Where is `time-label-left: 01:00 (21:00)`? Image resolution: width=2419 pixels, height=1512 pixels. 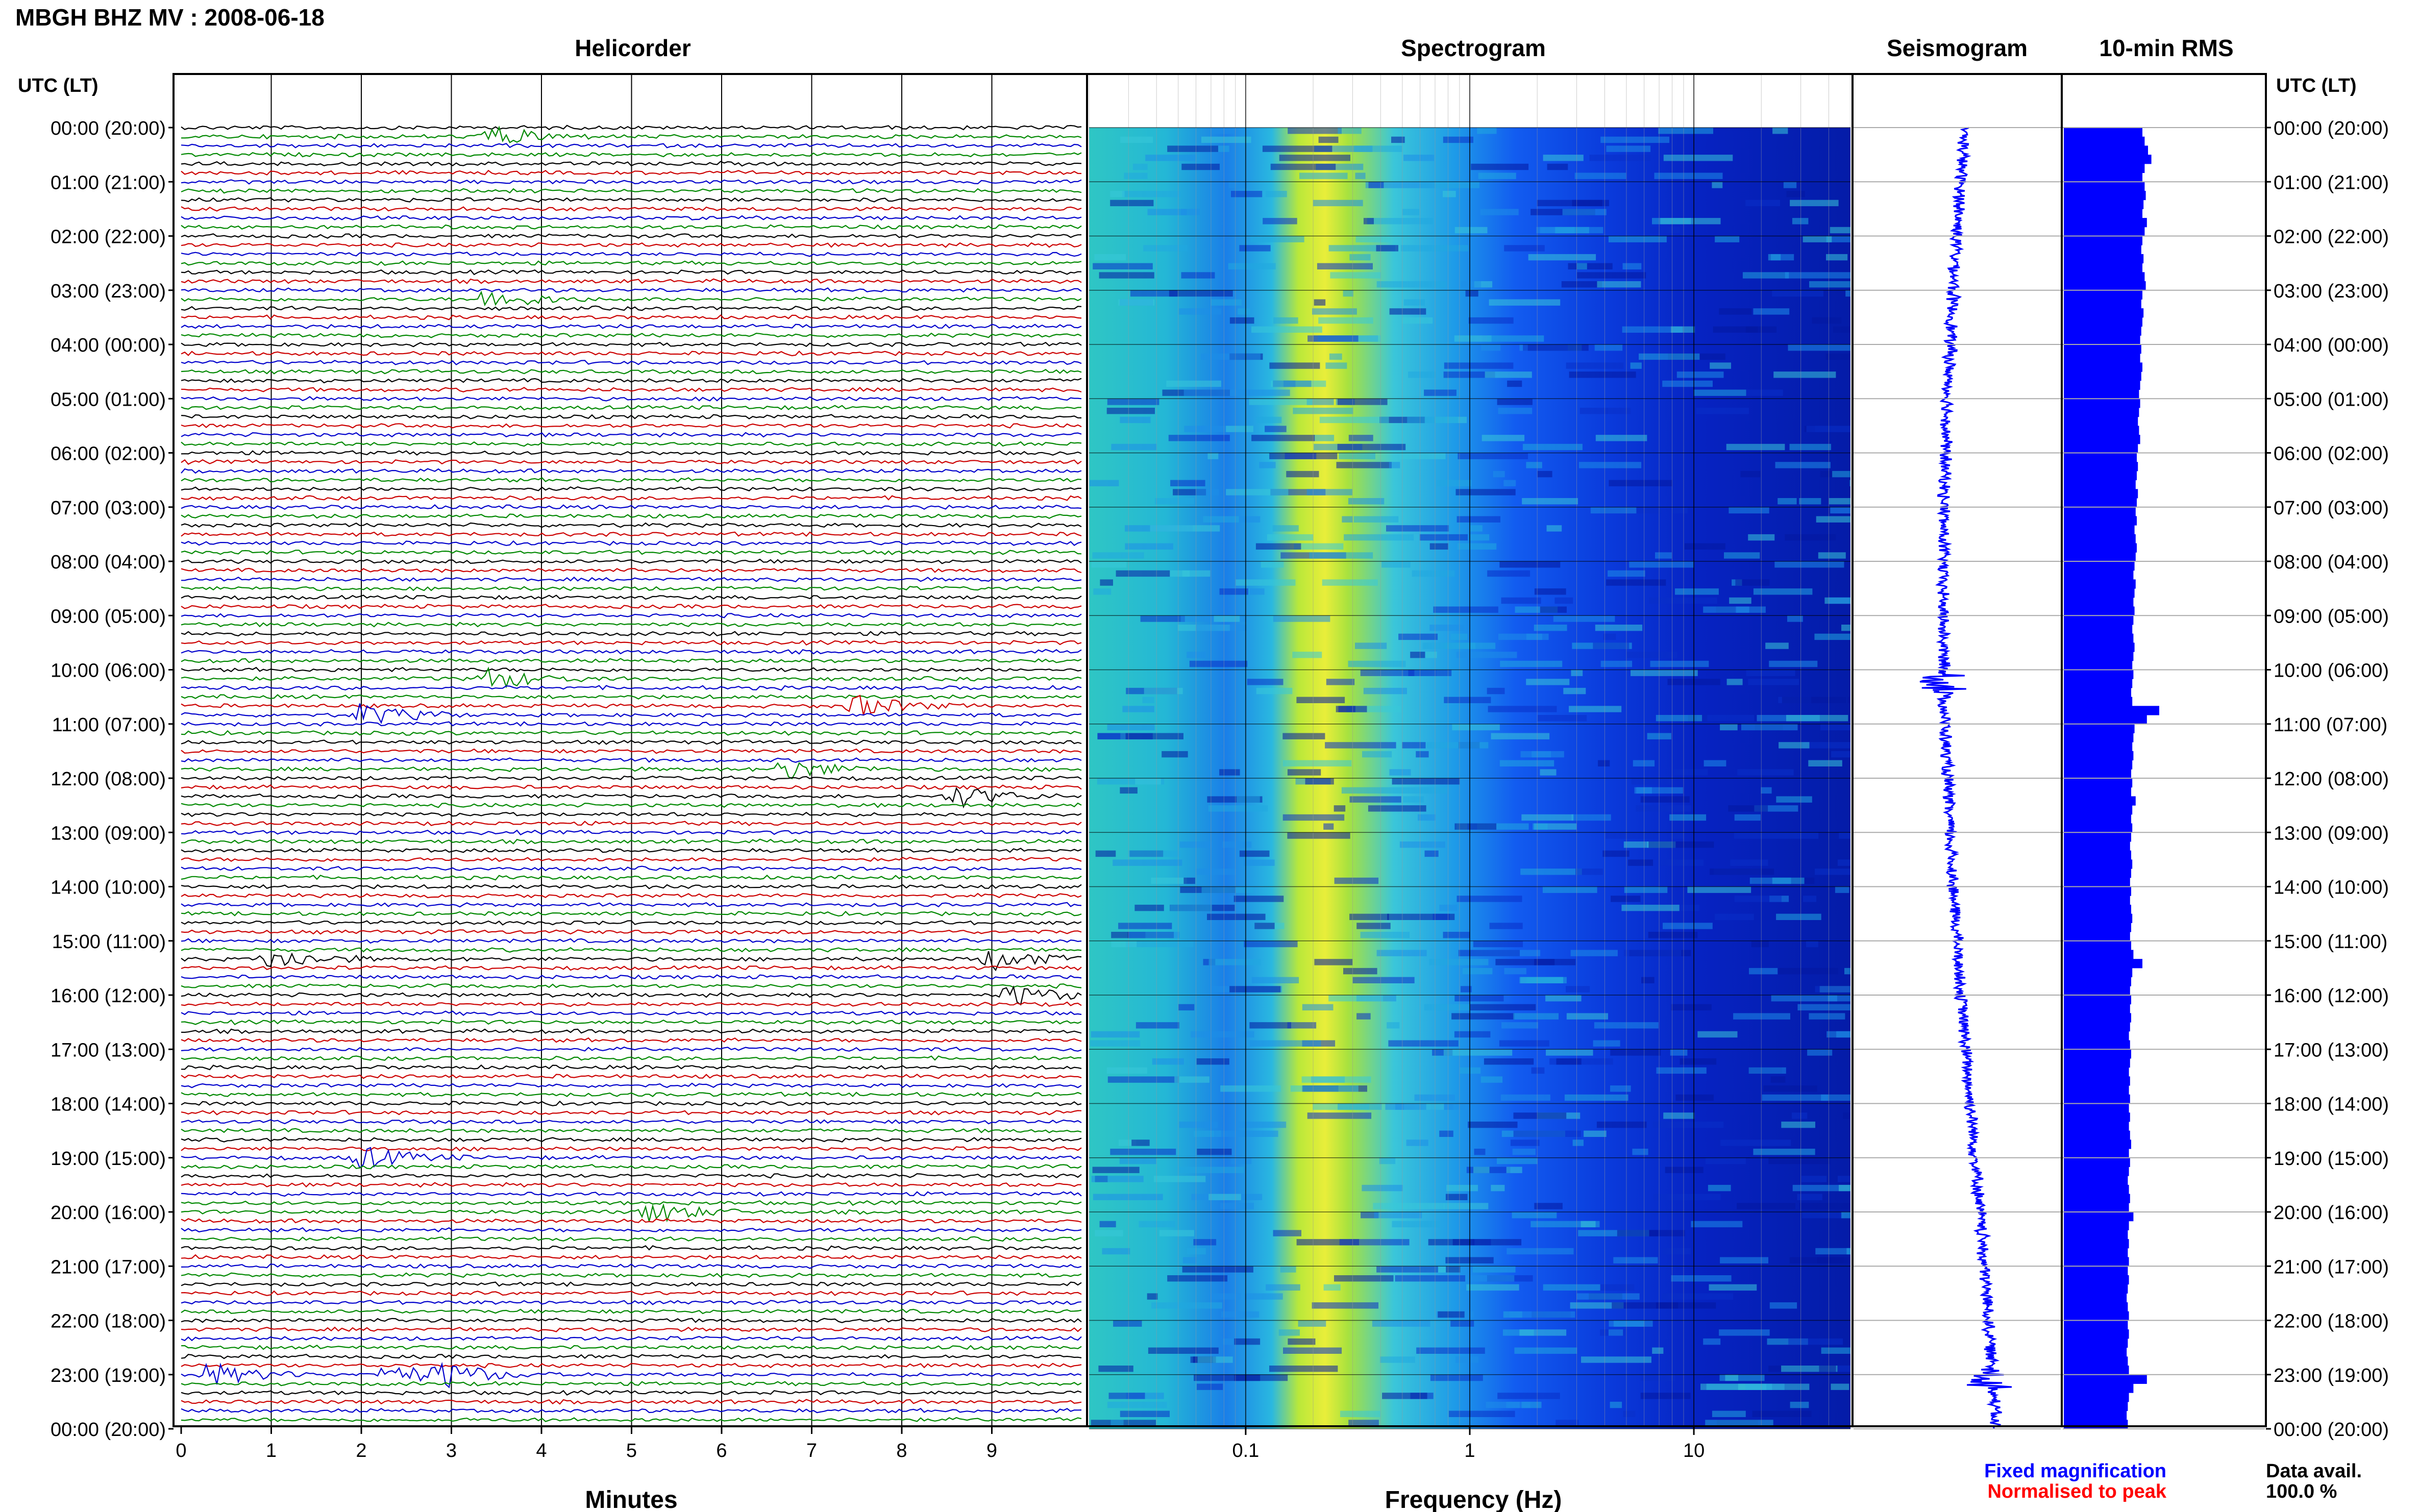
time-label-left: 01:00 (21:00) is located at coordinates (108, 182).